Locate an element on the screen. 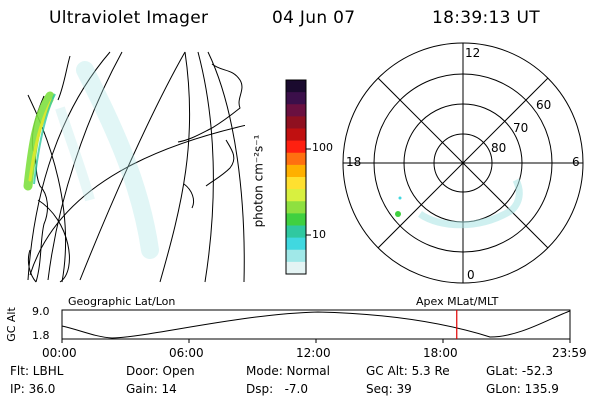 This screenshot has width=600, height=400. colorbar-tick-100: 100 is located at coordinates (322, 147).